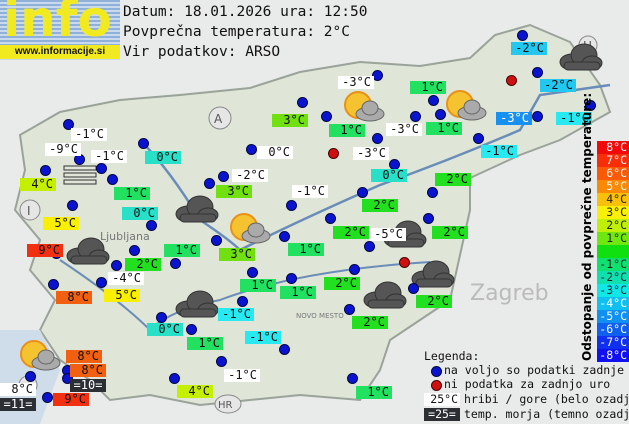 The height and width of the screenshot is (424, 629). I want to click on temperature-label: -9°C, so click(63, 149).